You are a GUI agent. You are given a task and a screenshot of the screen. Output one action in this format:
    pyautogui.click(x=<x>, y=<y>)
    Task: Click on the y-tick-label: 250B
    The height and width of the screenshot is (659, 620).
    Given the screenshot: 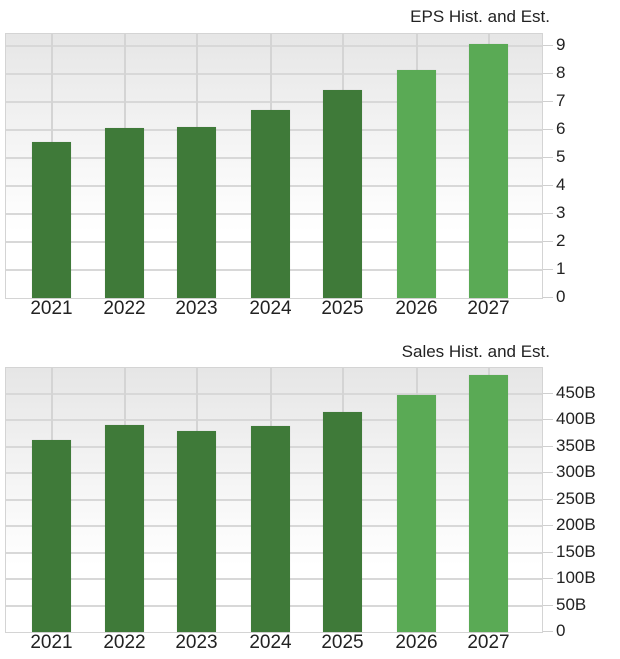 What is the action you would take?
    pyautogui.click(x=576, y=498)
    